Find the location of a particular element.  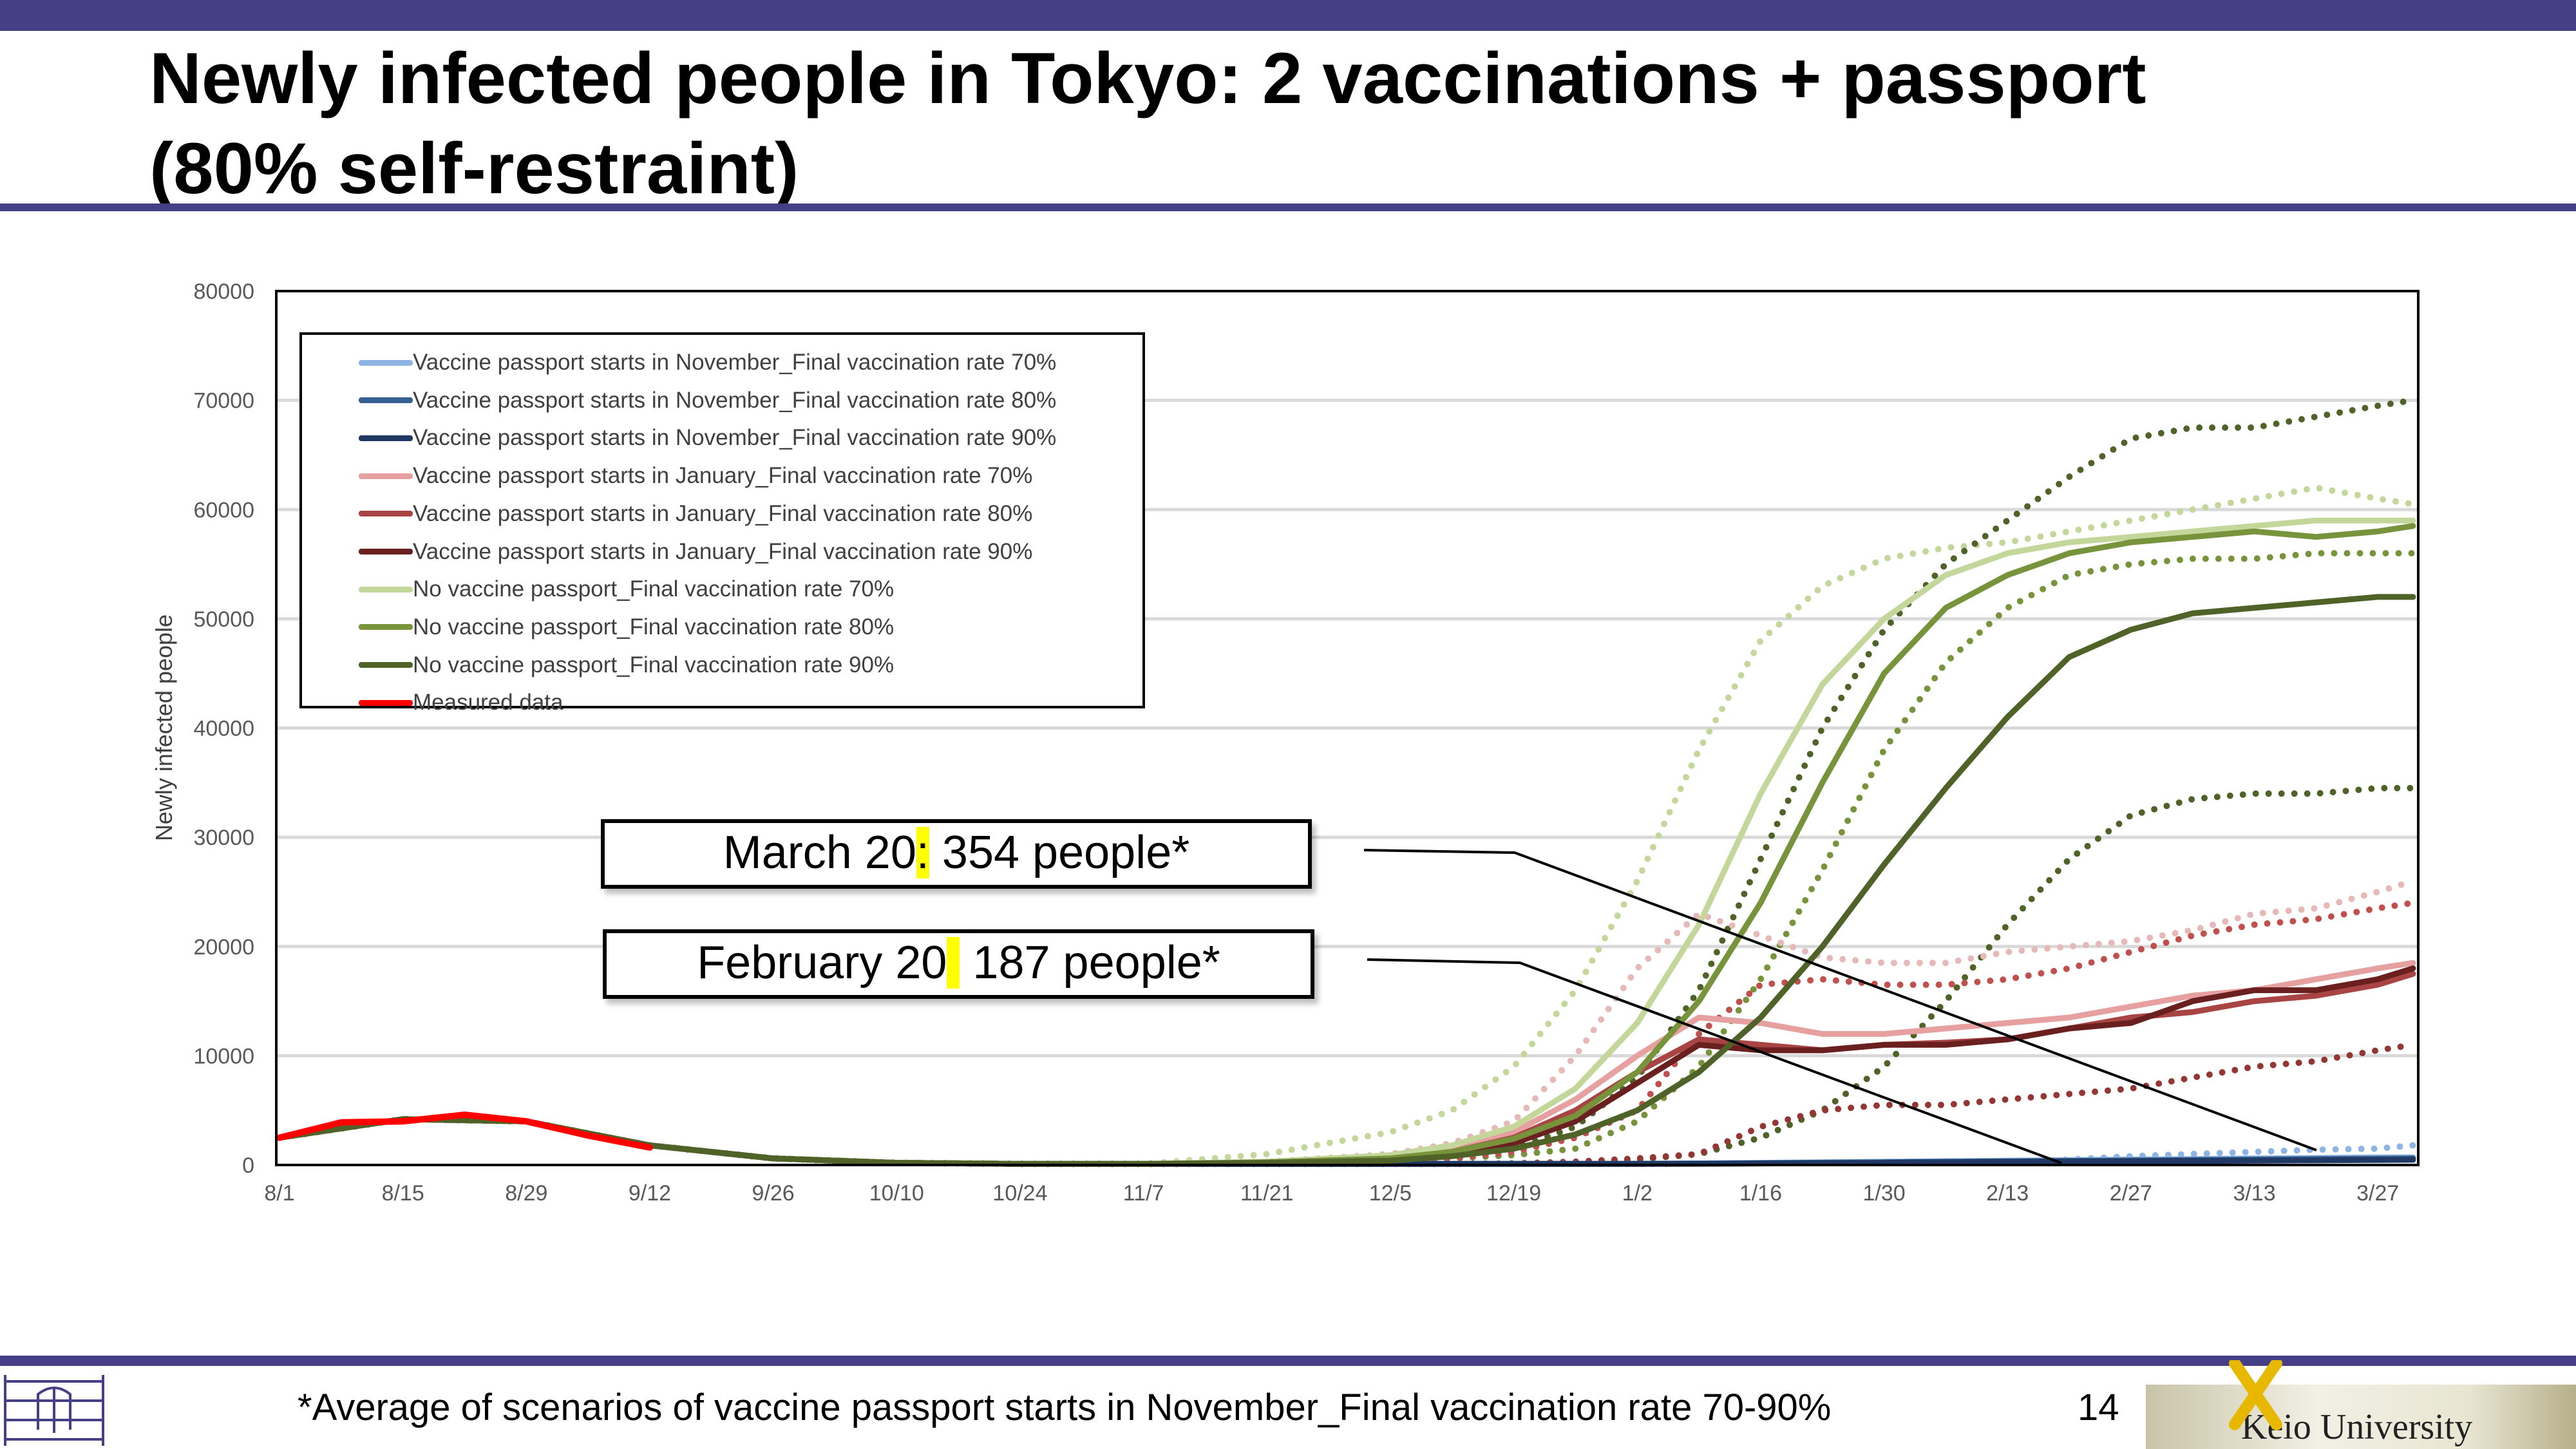

x-tick-label: 2/27 is located at coordinates (2131, 1193).